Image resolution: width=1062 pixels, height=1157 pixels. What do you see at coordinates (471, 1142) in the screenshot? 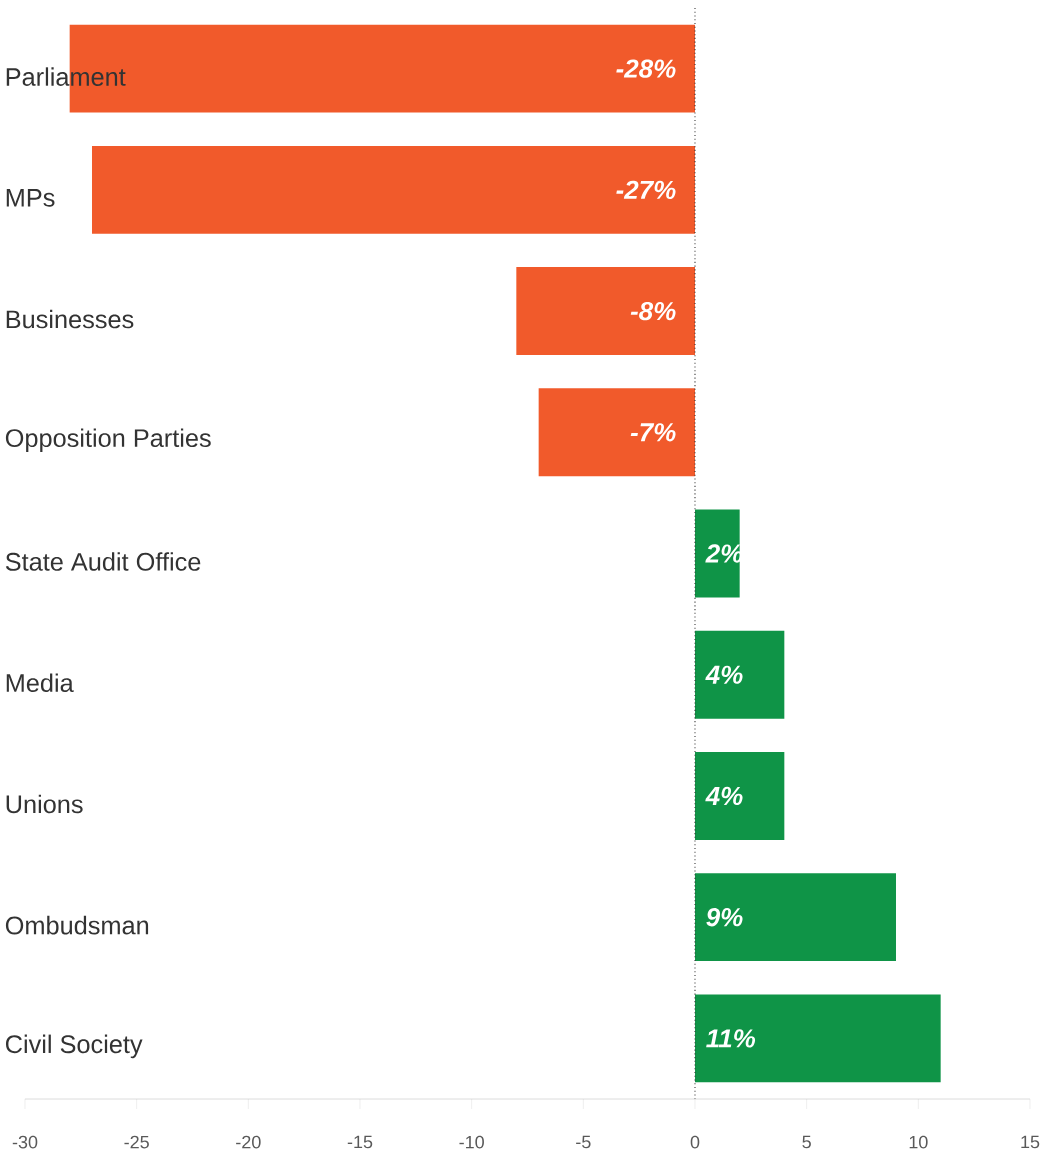
I see `x-tick-label: -10` at bounding box center [471, 1142].